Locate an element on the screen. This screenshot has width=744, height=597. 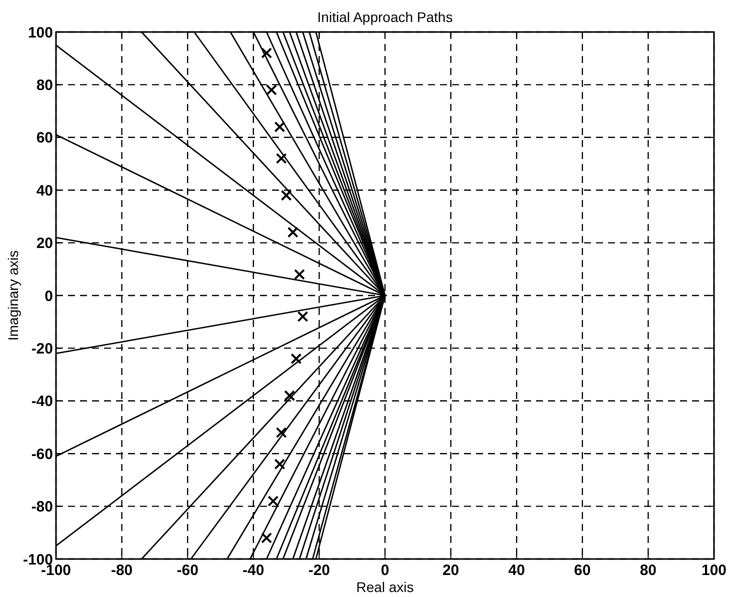
x-axis-title: Real axis is located at coordinates (385, 587).